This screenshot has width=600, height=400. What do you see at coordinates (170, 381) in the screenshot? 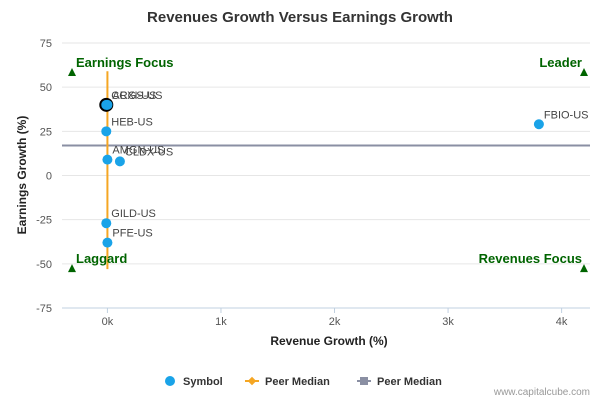
I see `legend-symbol-icon` at bounding box center [170, 381].